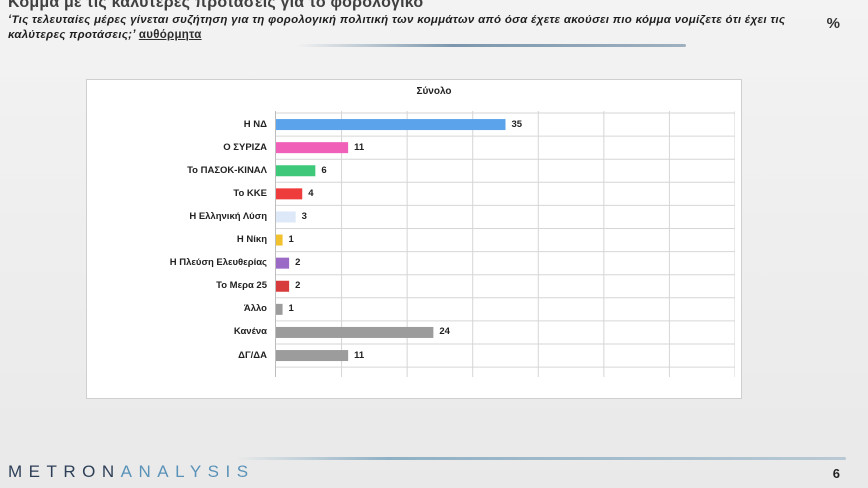 This screenshot has width=868, height=488. Describe the element at coordinates (245, 147) in the screenshot. I see `category-label: Ο ΣΥΡΙΖΑ` at that location.